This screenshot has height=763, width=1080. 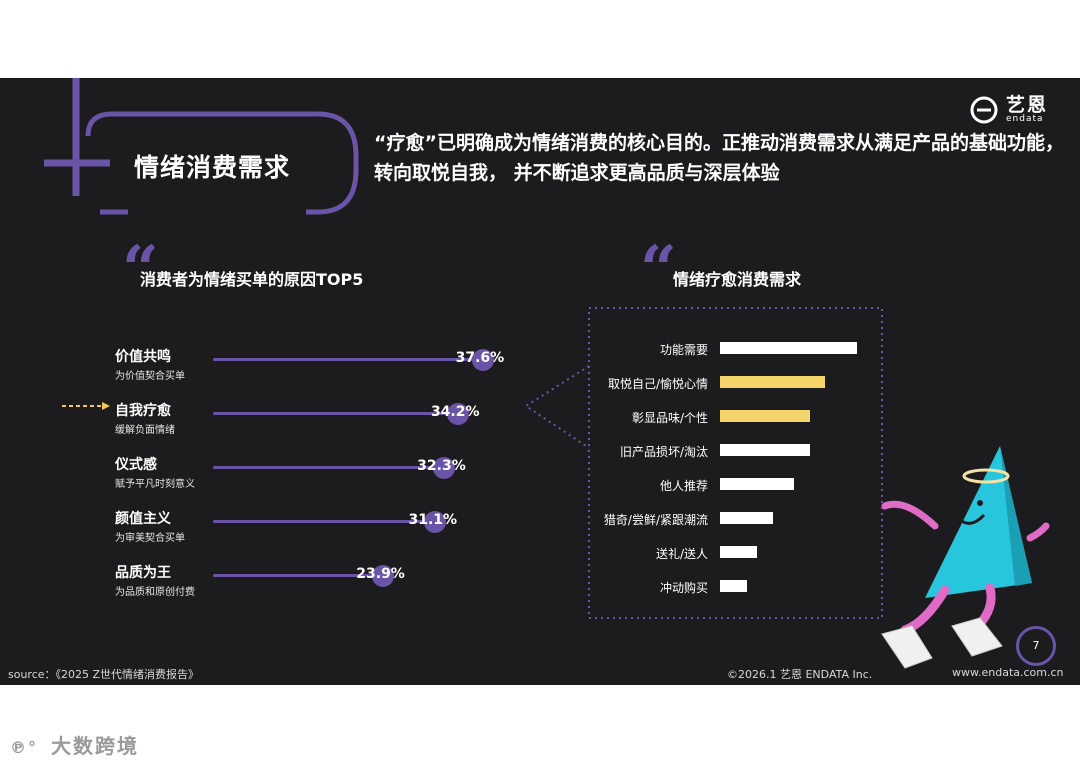 What do you see at coordinates (150, 376) in the screenshot?
I see `reason-description: 为价值契合买单` at bounding box center [150, 376].